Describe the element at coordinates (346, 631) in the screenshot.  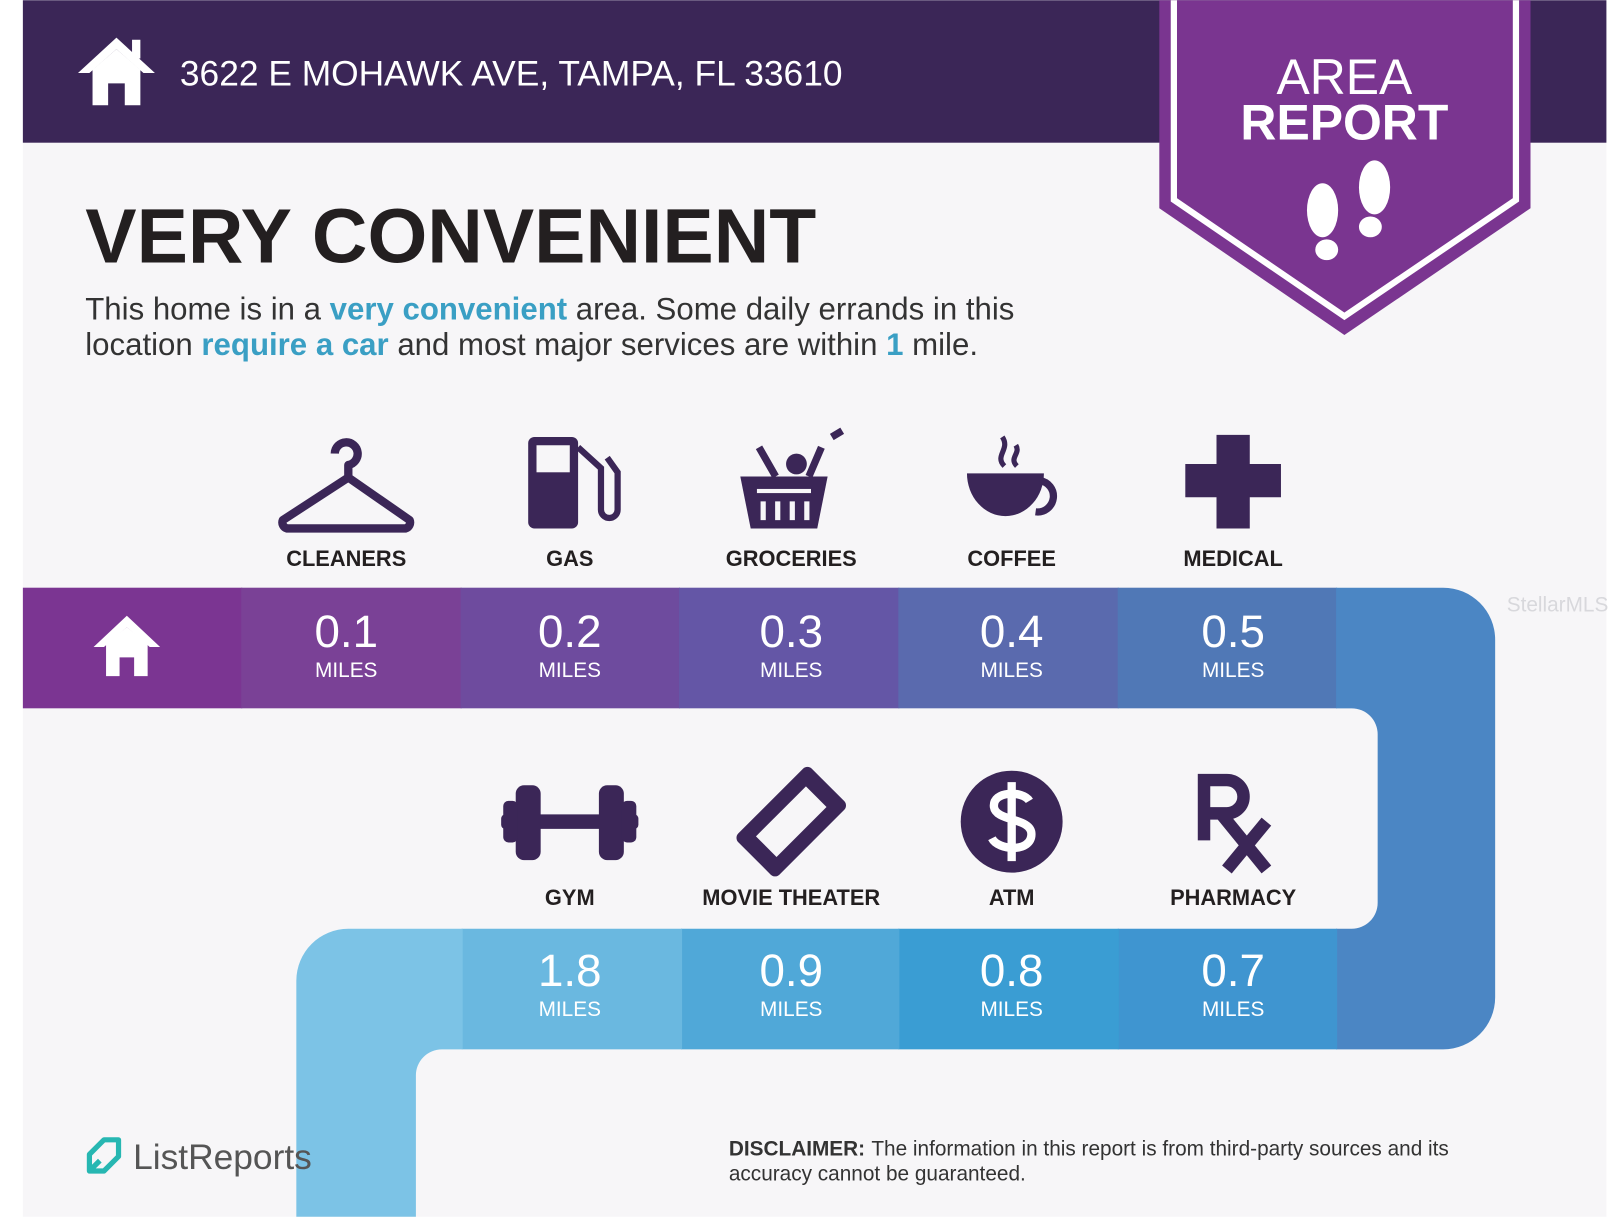
I see `distance: 0.1` at that location.